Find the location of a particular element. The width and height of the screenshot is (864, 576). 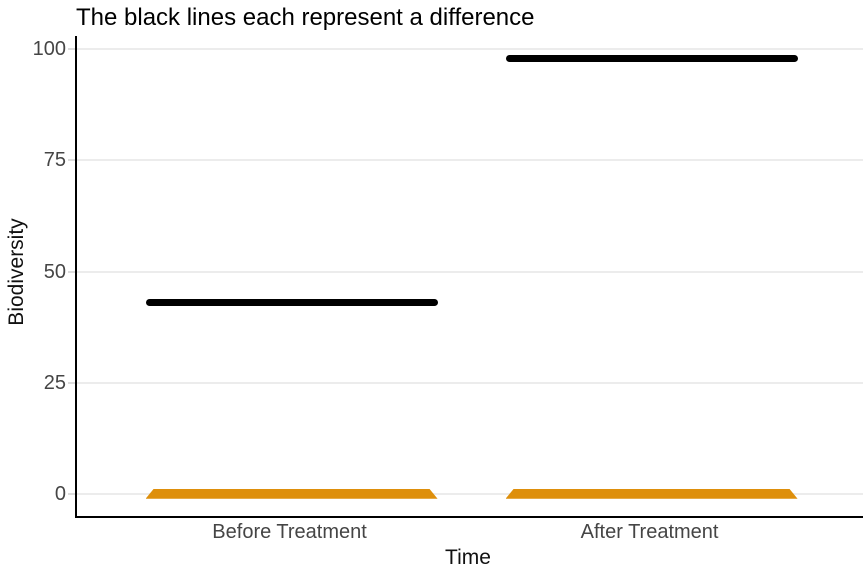

y-tick-label: 75 is located at coordinates (54, 160).